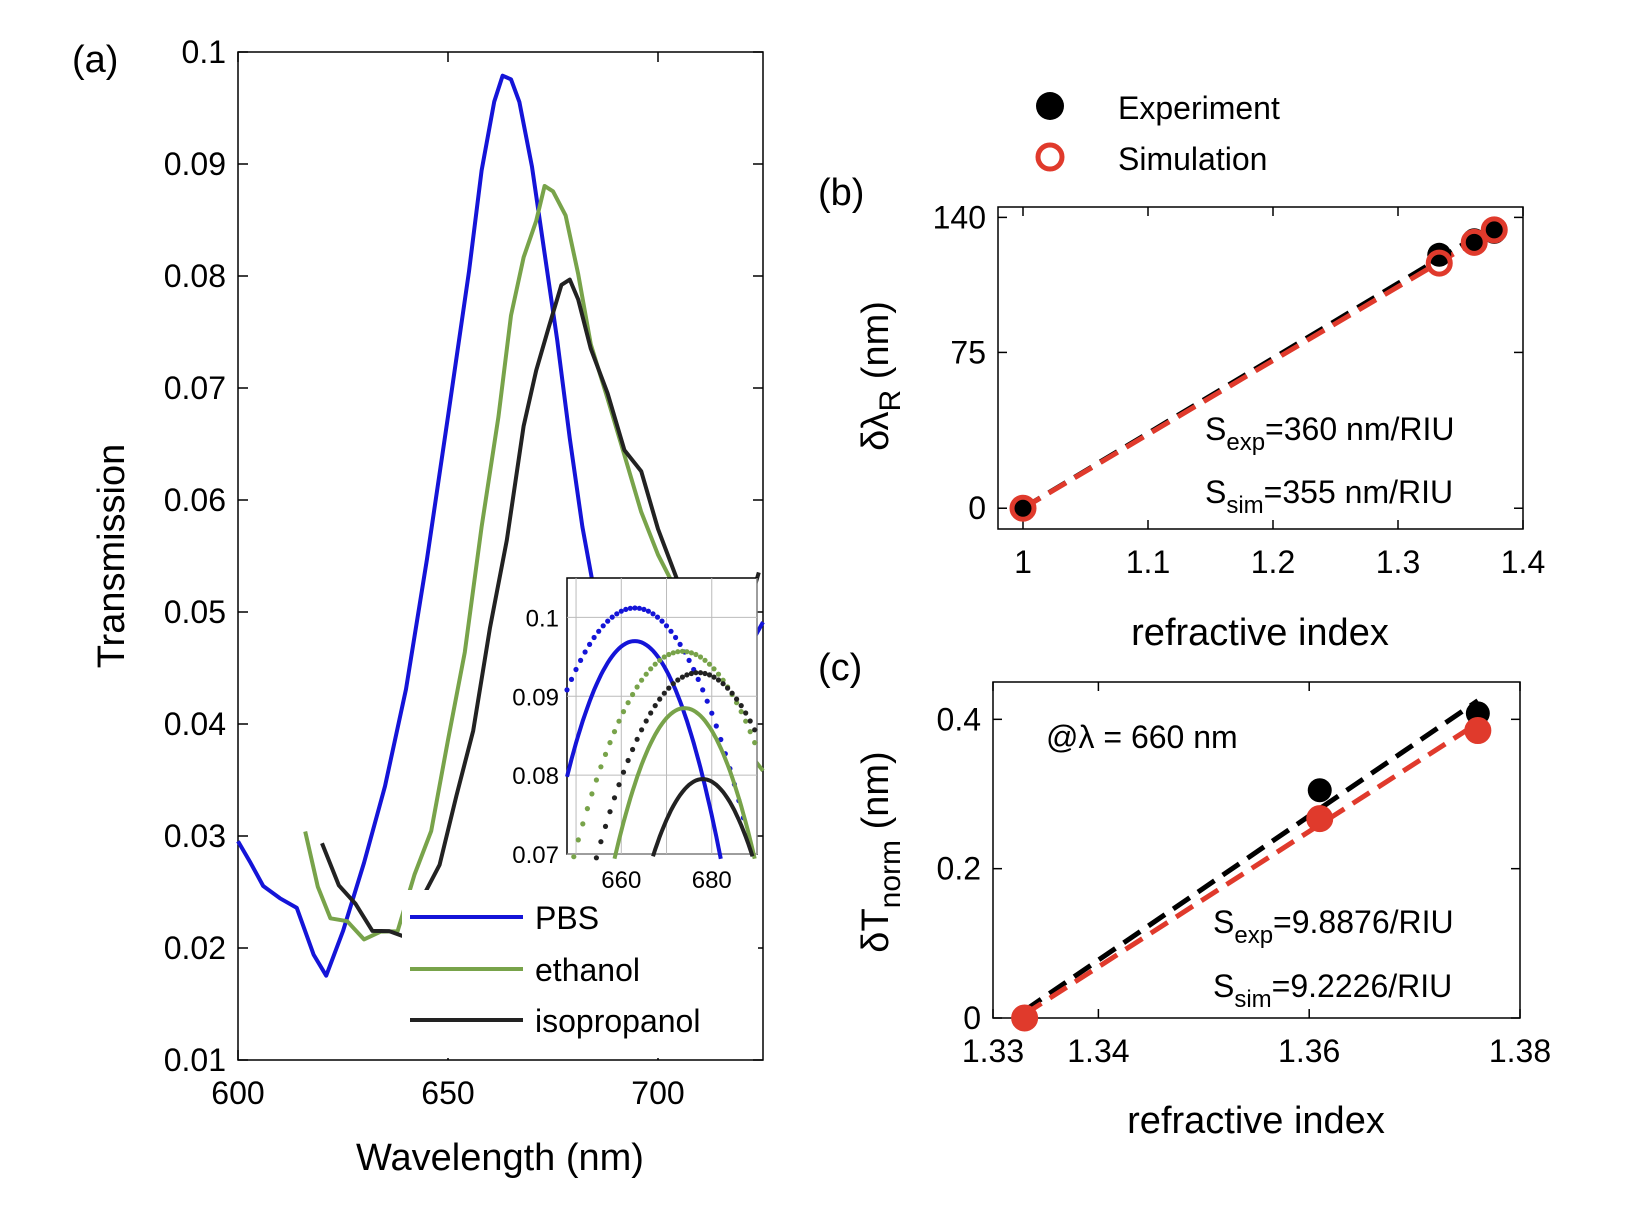 The image size is (1636, 1212). Describe the element at coordinates (1050, 106) in the screenshot. I see `legend-experiment-marker` at that location.